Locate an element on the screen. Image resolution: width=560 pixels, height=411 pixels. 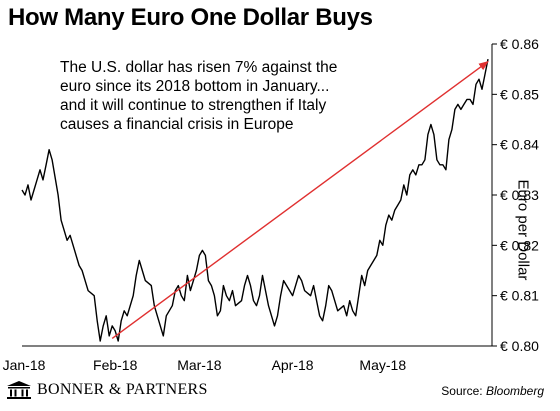
chart-title: How Many Euro One Dollar Buys is located at coordinates (190, 17).